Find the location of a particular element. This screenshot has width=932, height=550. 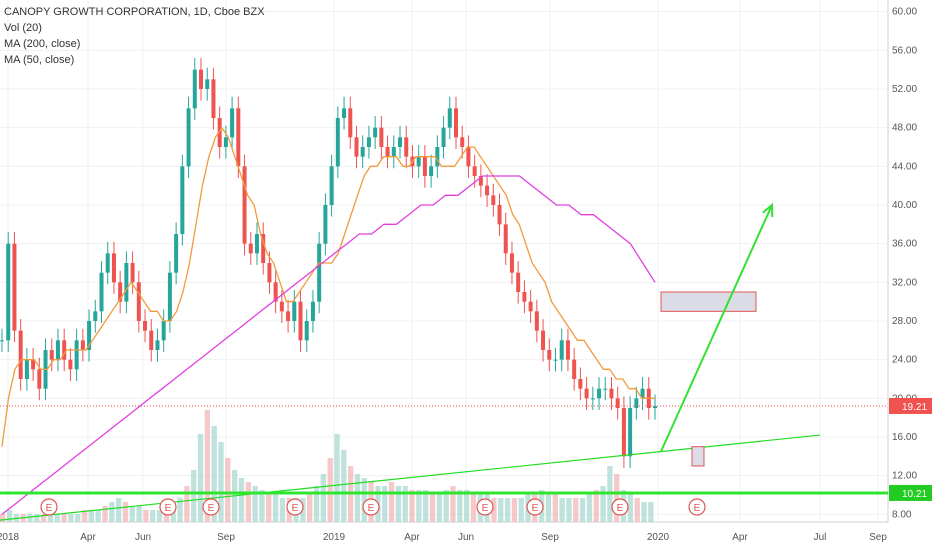

earnings-marker-label-0: E is located at coordinates (49, 508).